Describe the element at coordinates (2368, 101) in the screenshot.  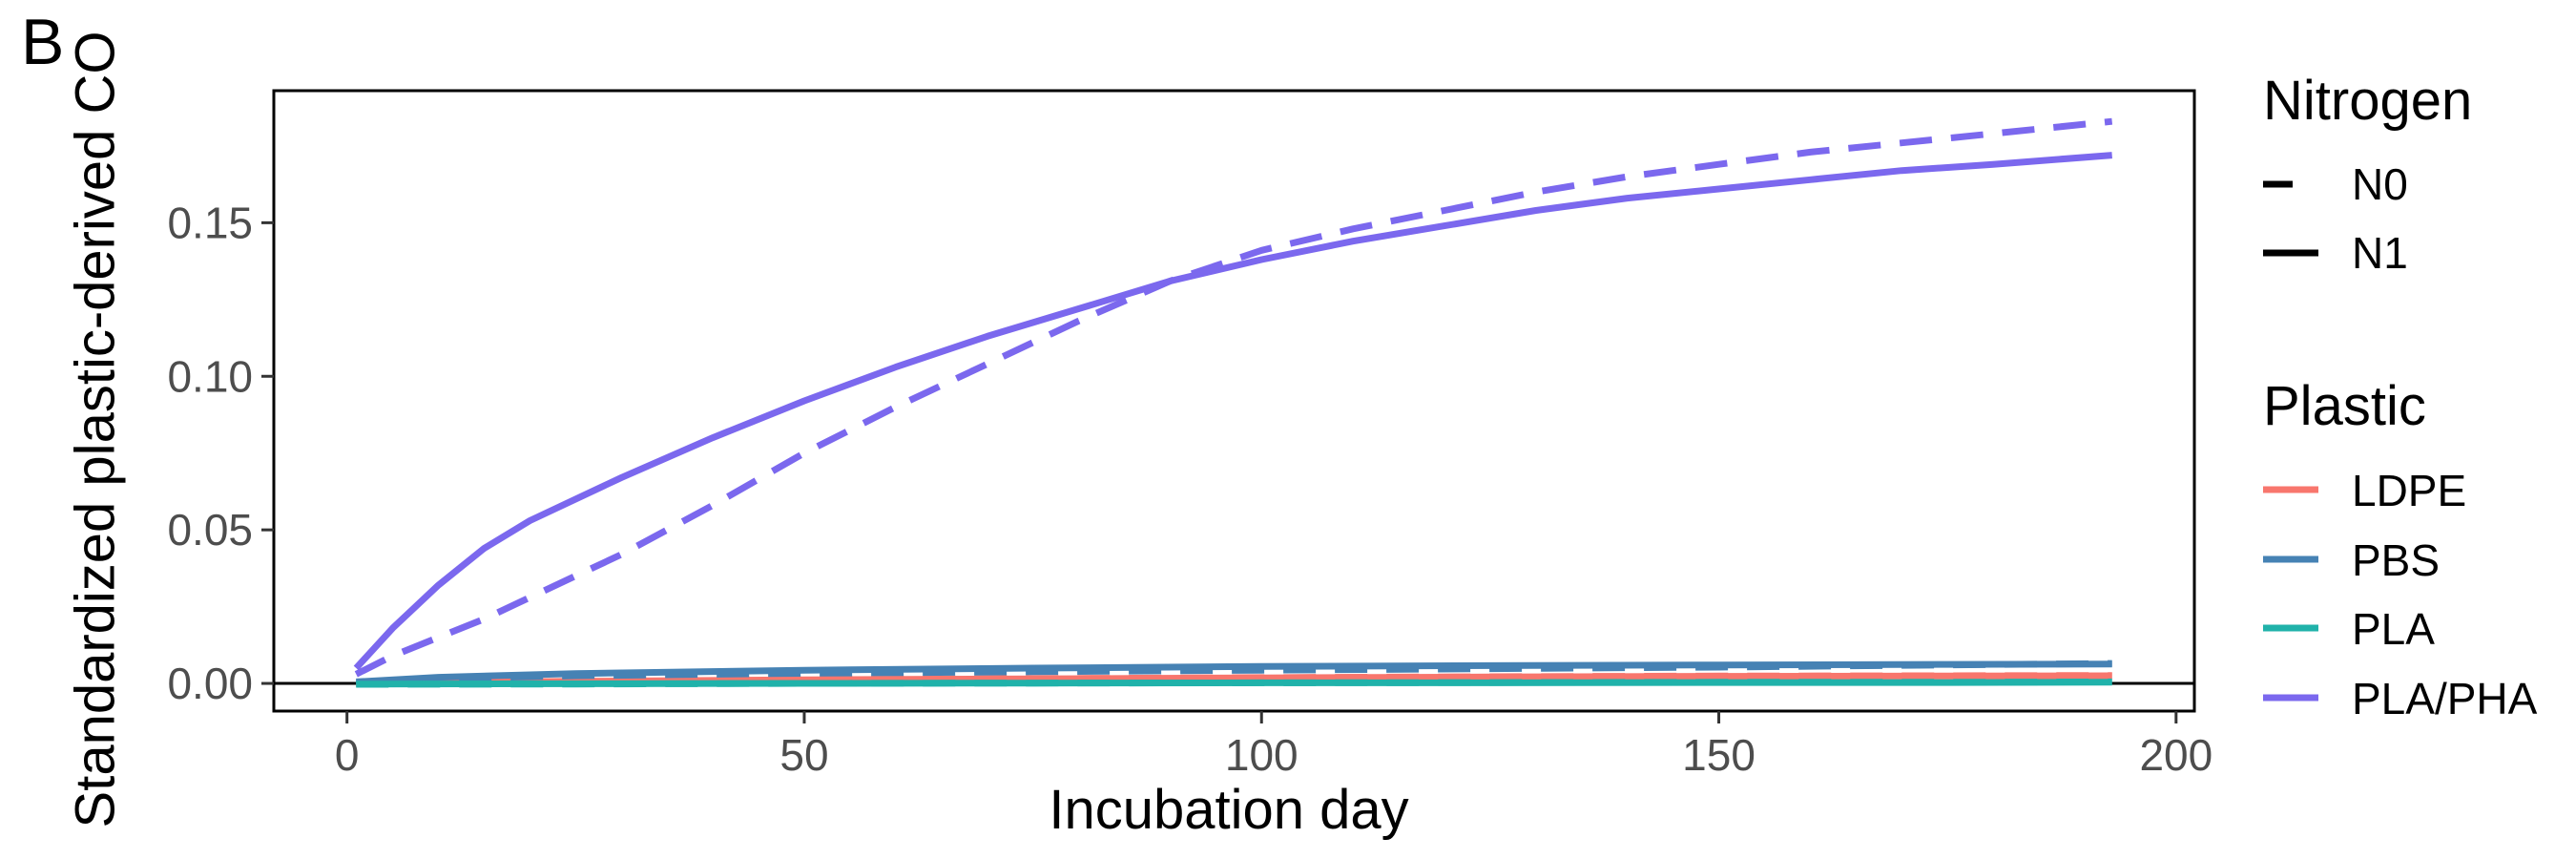
I see `legend-title-nitrogen: Nitrogen` at that location.